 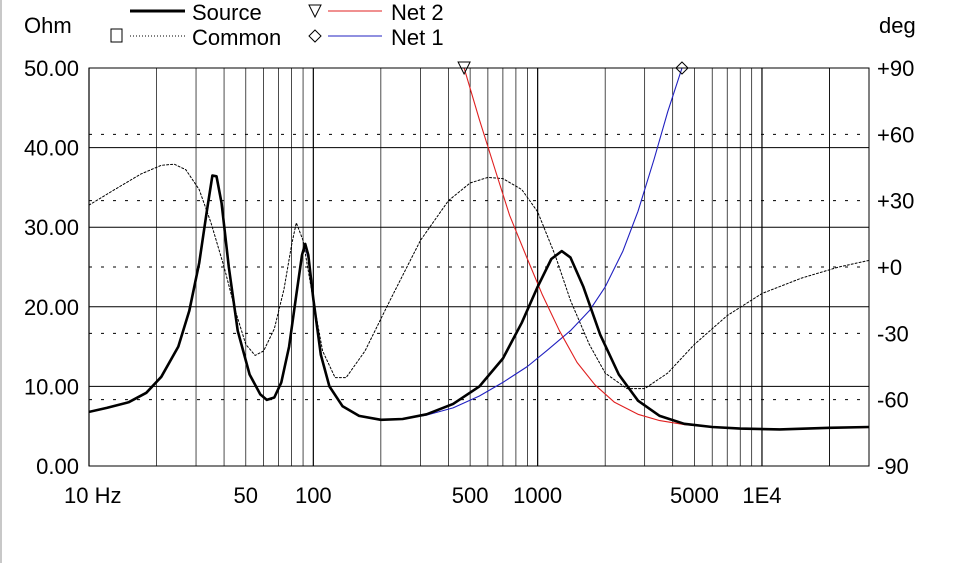 What do you see at coordinates (893, 400) in the screenshot?
I see `y-right-tick-label: -60` at bounding box center [893, 400].